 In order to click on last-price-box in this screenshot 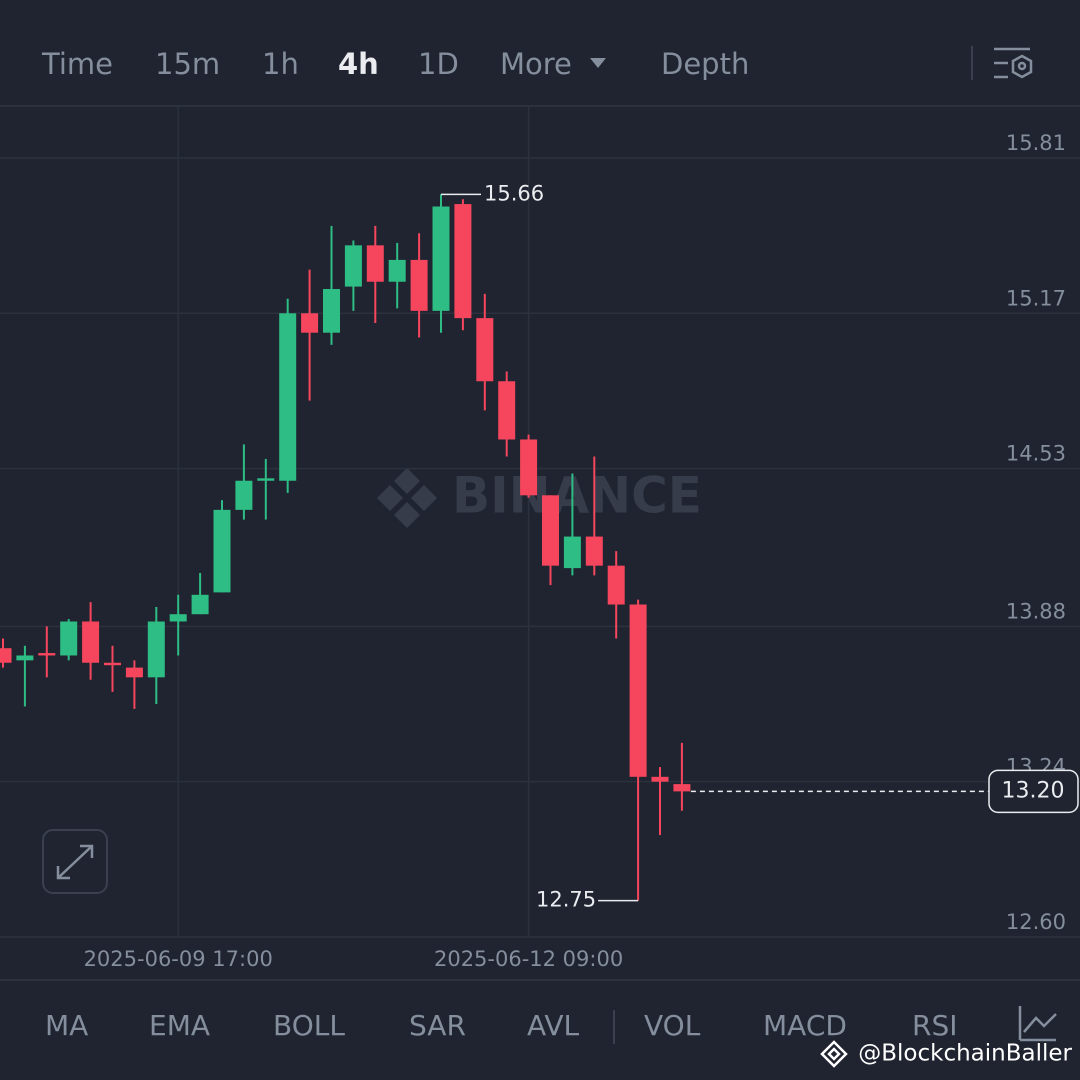, I will do `click(1033, 791)`.